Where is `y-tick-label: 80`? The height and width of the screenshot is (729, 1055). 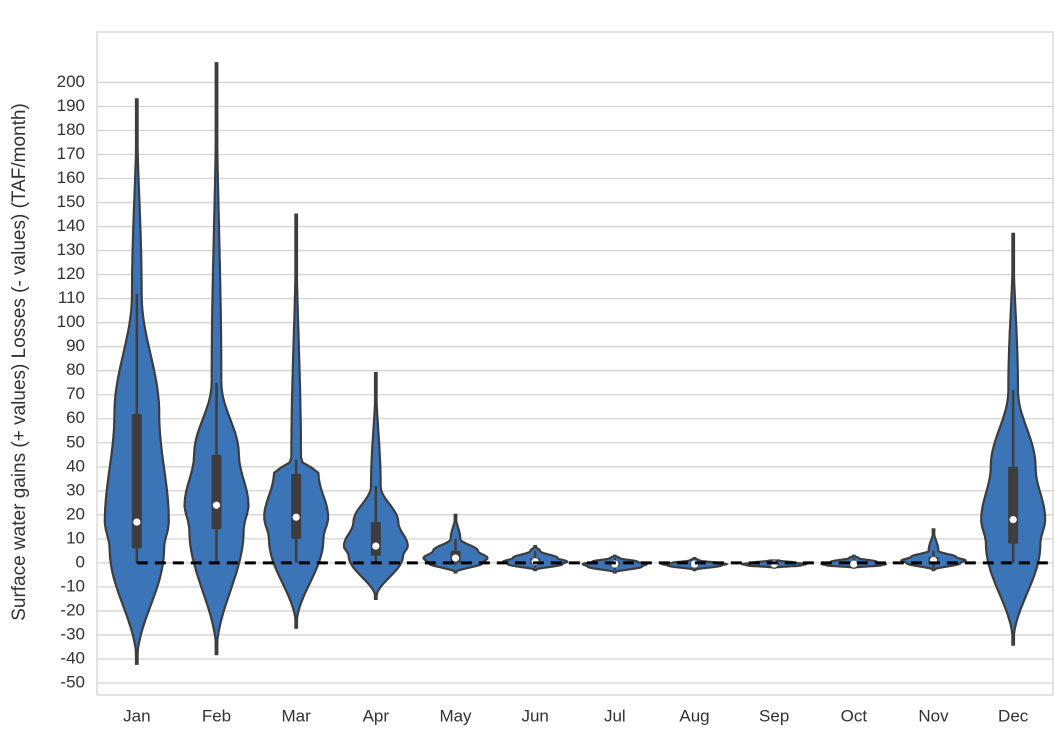
y-tick-label: 80 is located at coordinates (75, 369).